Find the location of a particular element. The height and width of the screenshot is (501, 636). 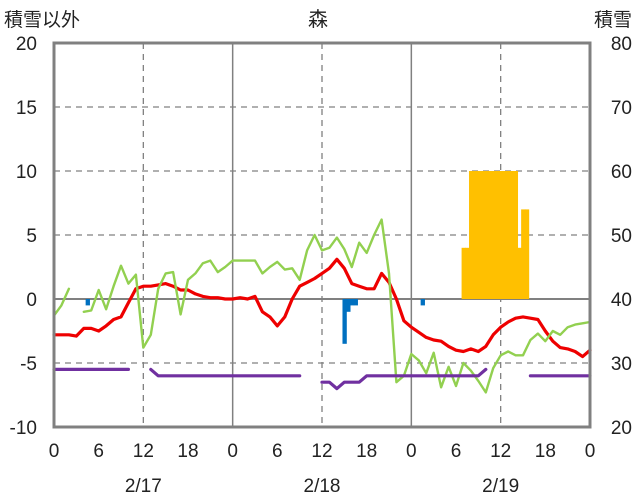

date-label: 2/18 is located at coordinates (322, 486).